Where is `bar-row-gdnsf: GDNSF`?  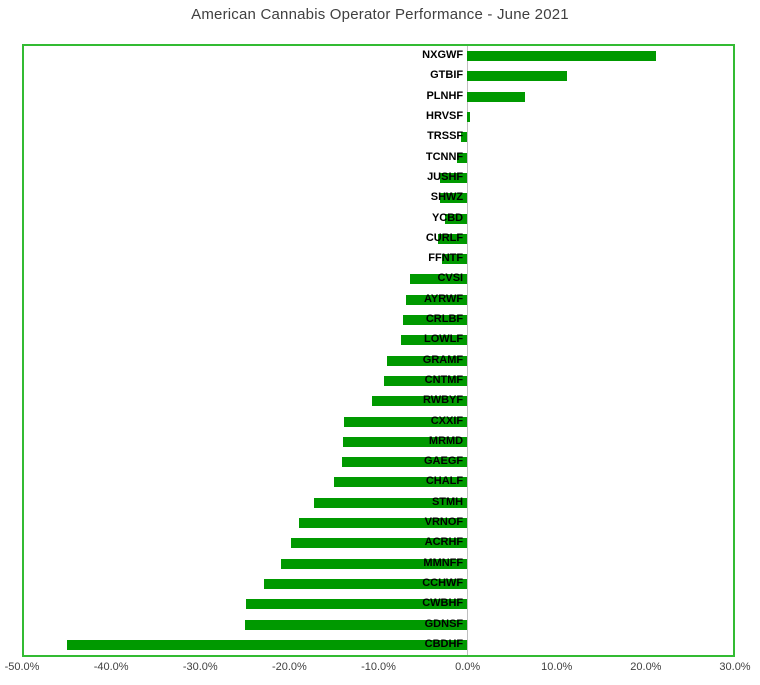
bar-row-gdnsf: GDNSF is located at coordinates (378, 624).